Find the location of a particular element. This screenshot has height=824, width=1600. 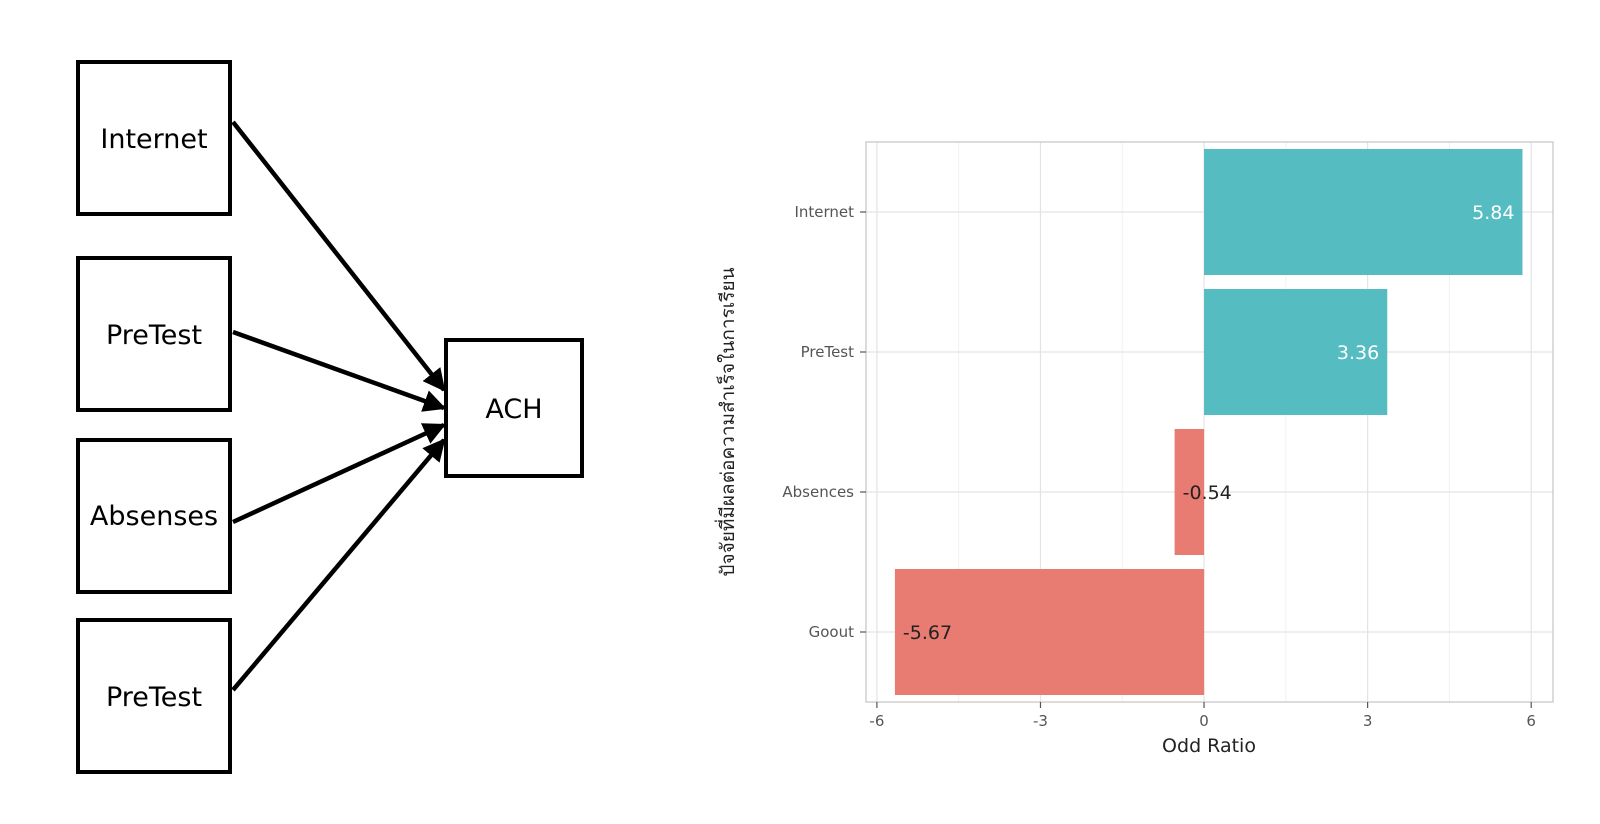

y-axis-title: ปัจจัยที่มีผลต่อความสำเร็จในการเรียน is located at coordinates (726, 421).